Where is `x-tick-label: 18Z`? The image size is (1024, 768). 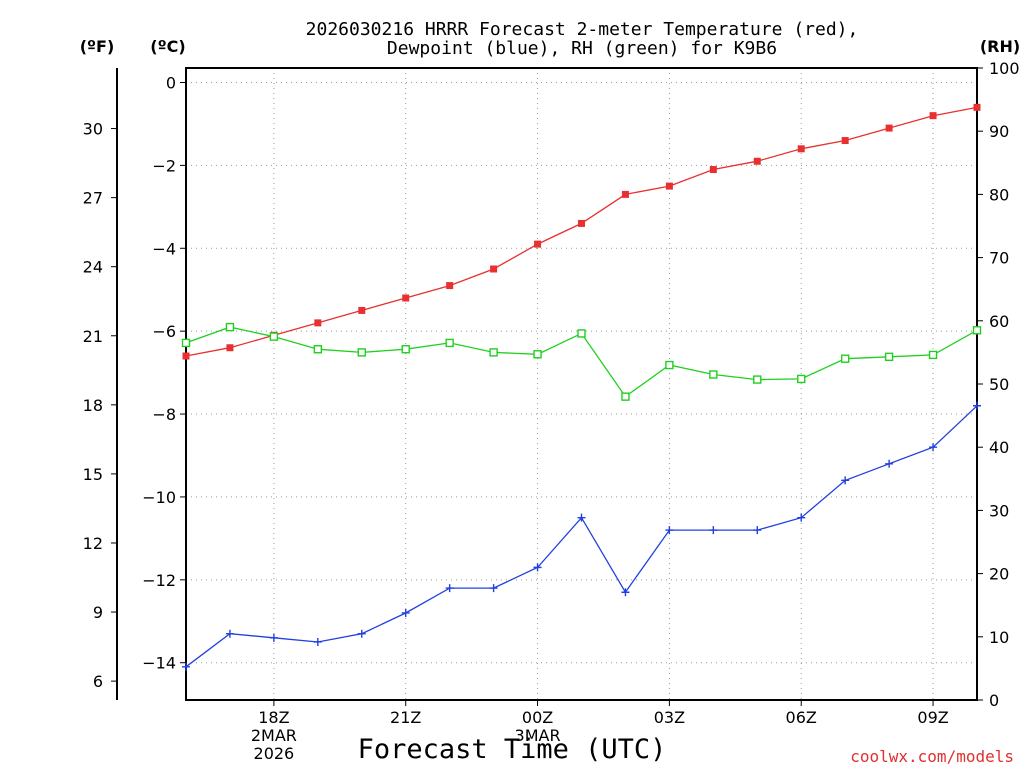 x-tick-label: 18Z is located at coordinates (273, 717).